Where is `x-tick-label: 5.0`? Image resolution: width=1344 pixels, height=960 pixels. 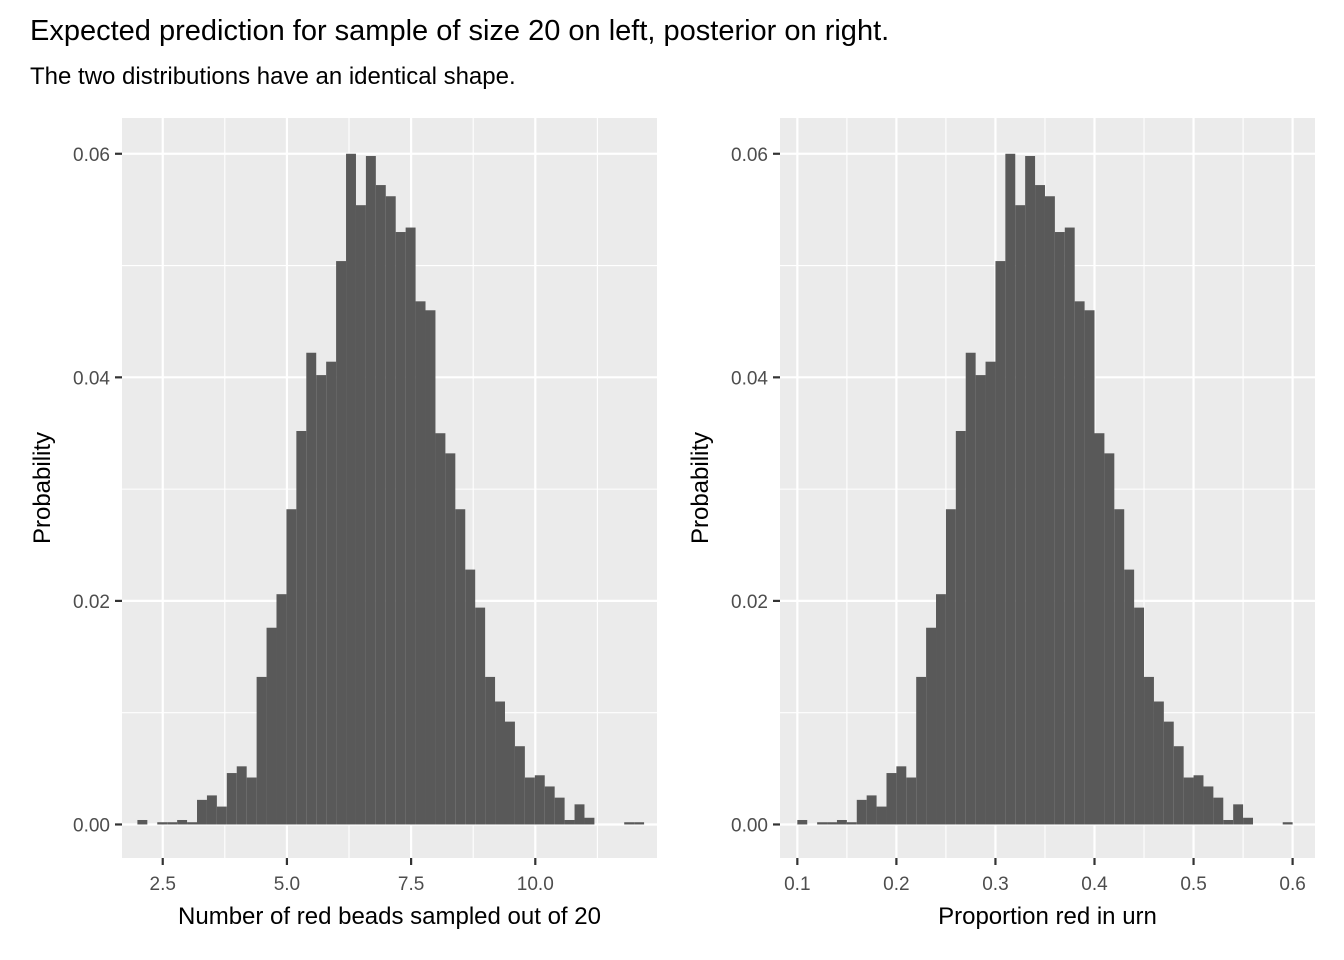 x-tick-label: 5.0 is located at coordinates (287, 884).